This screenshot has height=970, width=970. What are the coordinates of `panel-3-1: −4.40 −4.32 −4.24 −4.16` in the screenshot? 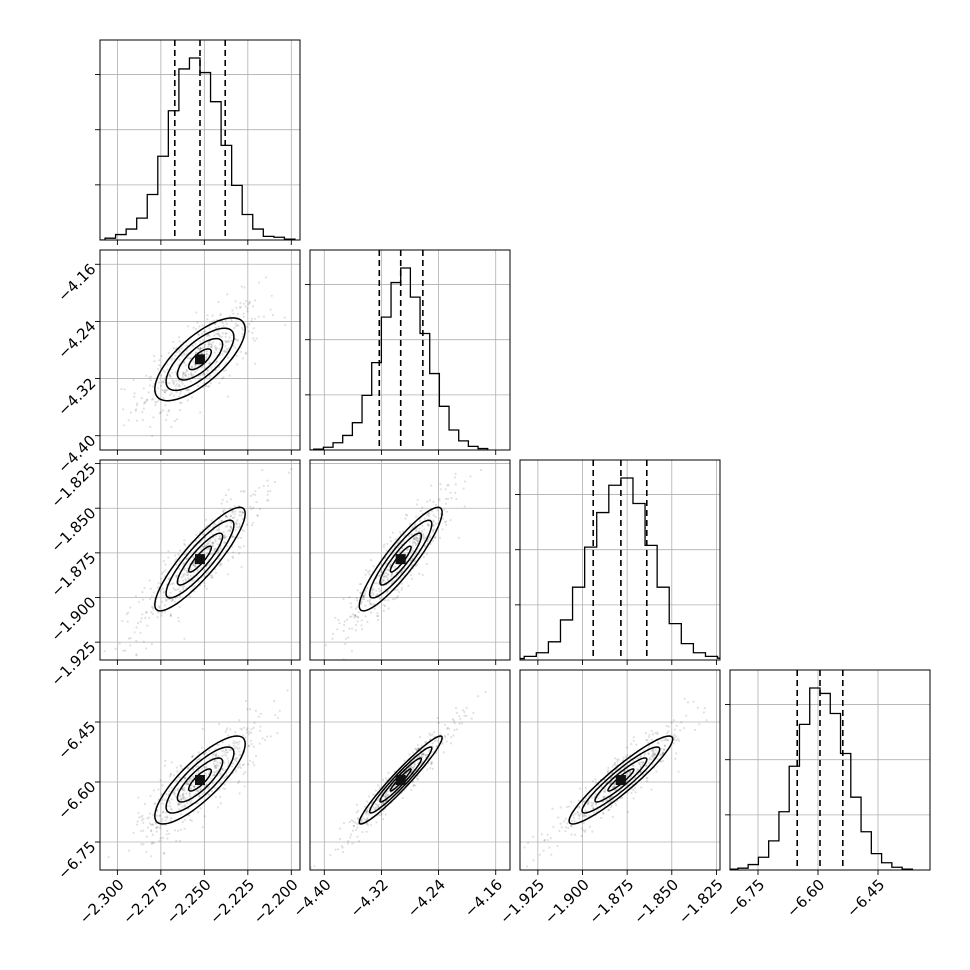 It's located at (400, 795).